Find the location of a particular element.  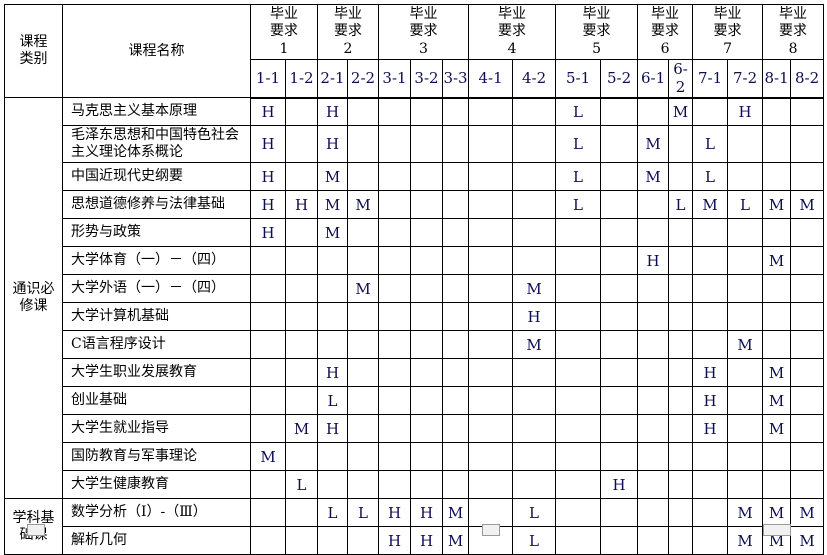

sub-code-header: 1-1 is located at coordinates (268, 78).